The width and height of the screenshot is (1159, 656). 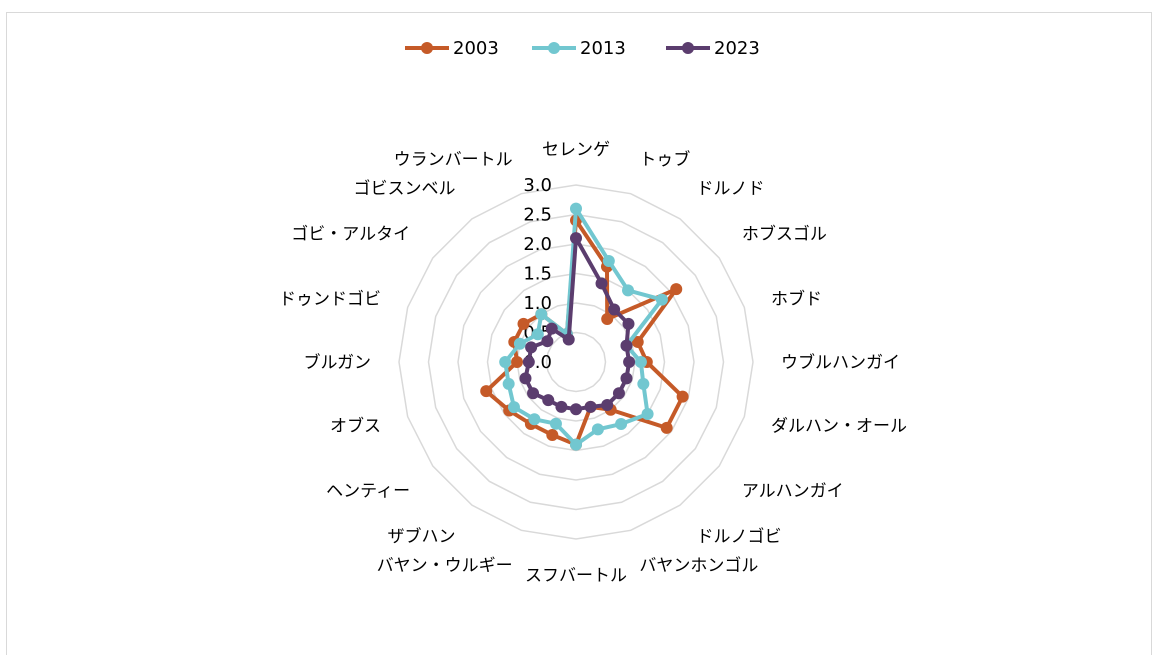 I want to click on category-label: ホブスゴル, so click(x=784, y=234).